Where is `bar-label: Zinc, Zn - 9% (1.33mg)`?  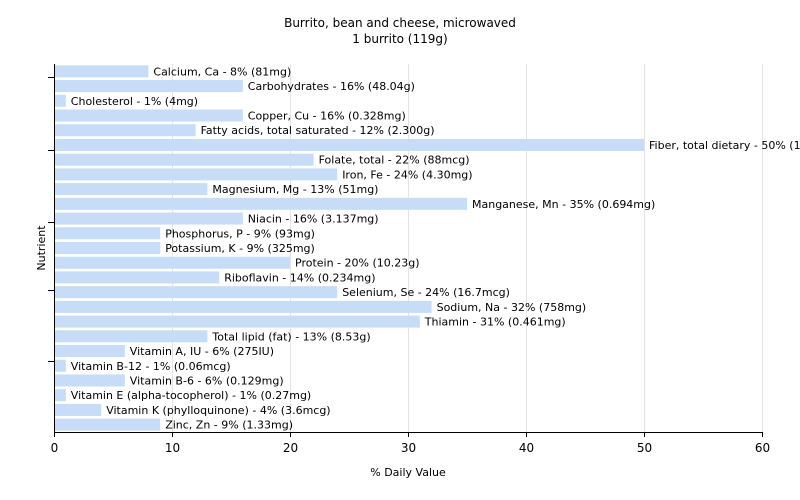
bar-label: Zinc, Zn - 9% (1.33mg) is located at coordinates (229, 425).